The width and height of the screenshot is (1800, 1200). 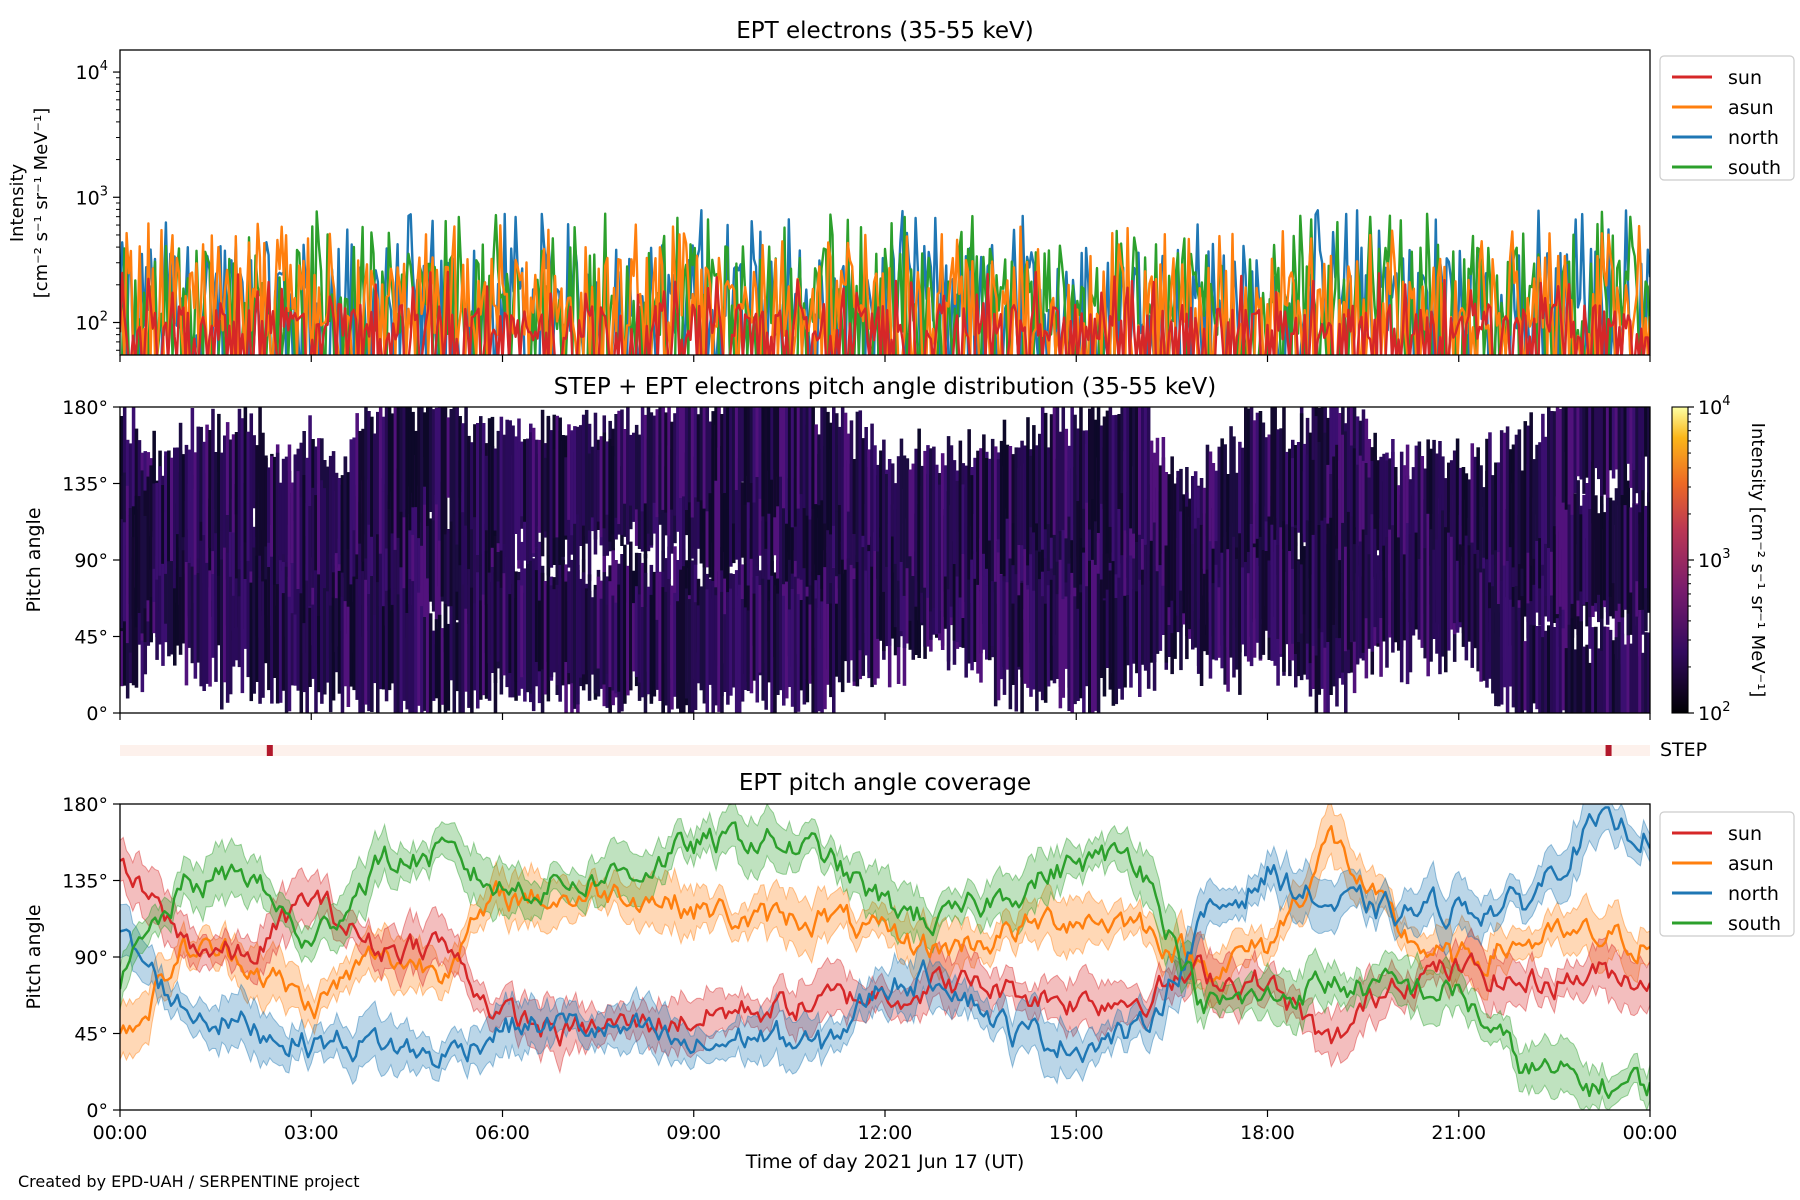 I want to click on step-bar-background, so click(x=885, y=750).